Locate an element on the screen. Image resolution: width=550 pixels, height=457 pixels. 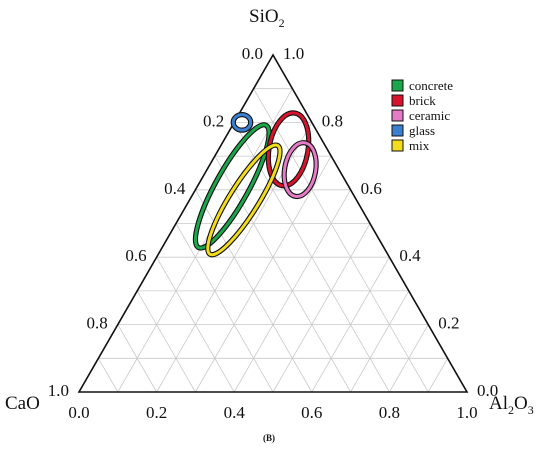
tick-bottom: 1.0 is located at coordinates (466, 412).